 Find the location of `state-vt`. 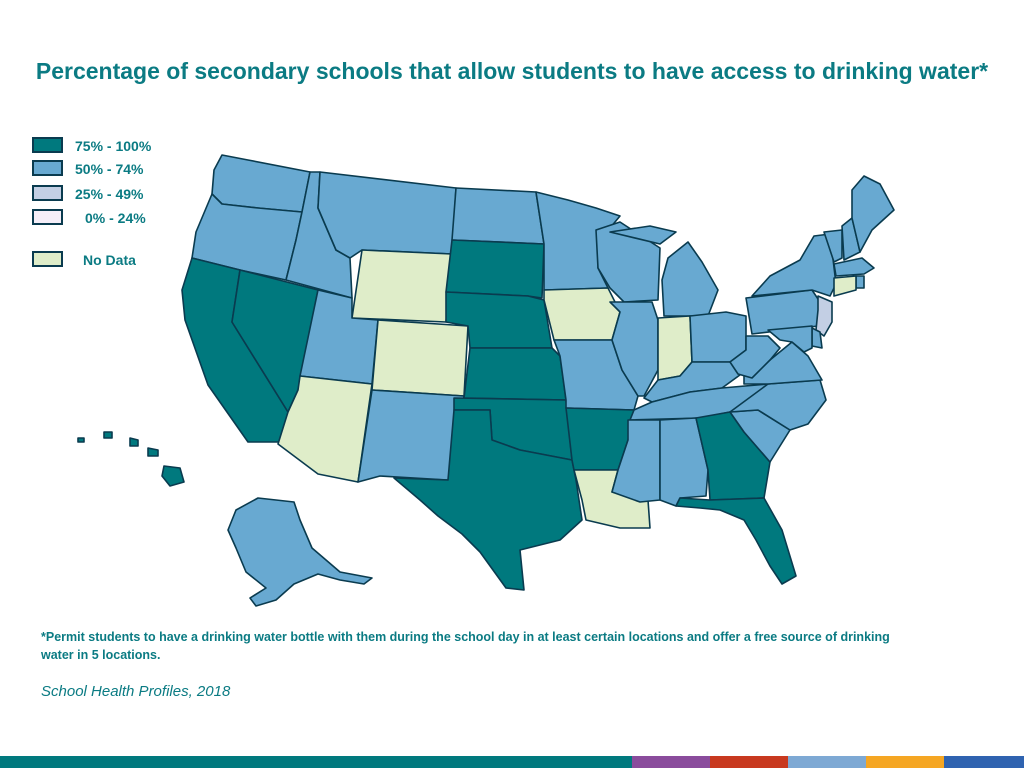

state-vt is located at coordinates (833, 246).